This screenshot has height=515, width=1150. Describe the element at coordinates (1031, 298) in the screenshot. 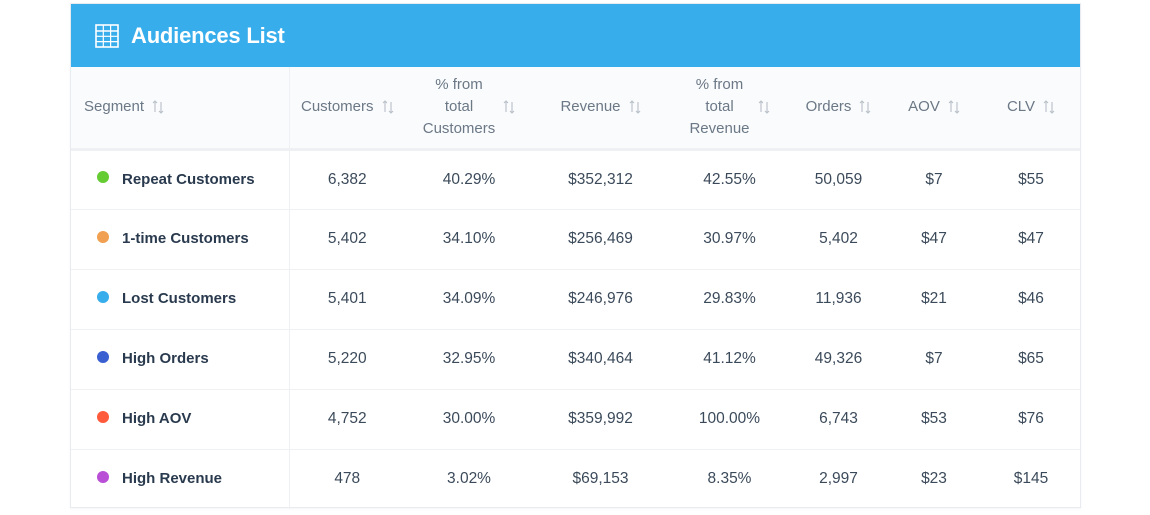

I see `cell-clv: $46` at that location.